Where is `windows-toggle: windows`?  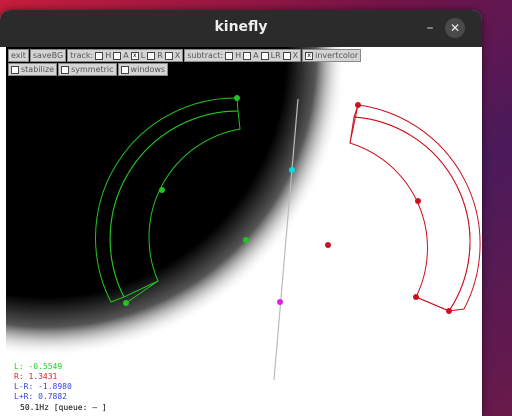
windows-toggle: windows is located at coordinates (143, 69).